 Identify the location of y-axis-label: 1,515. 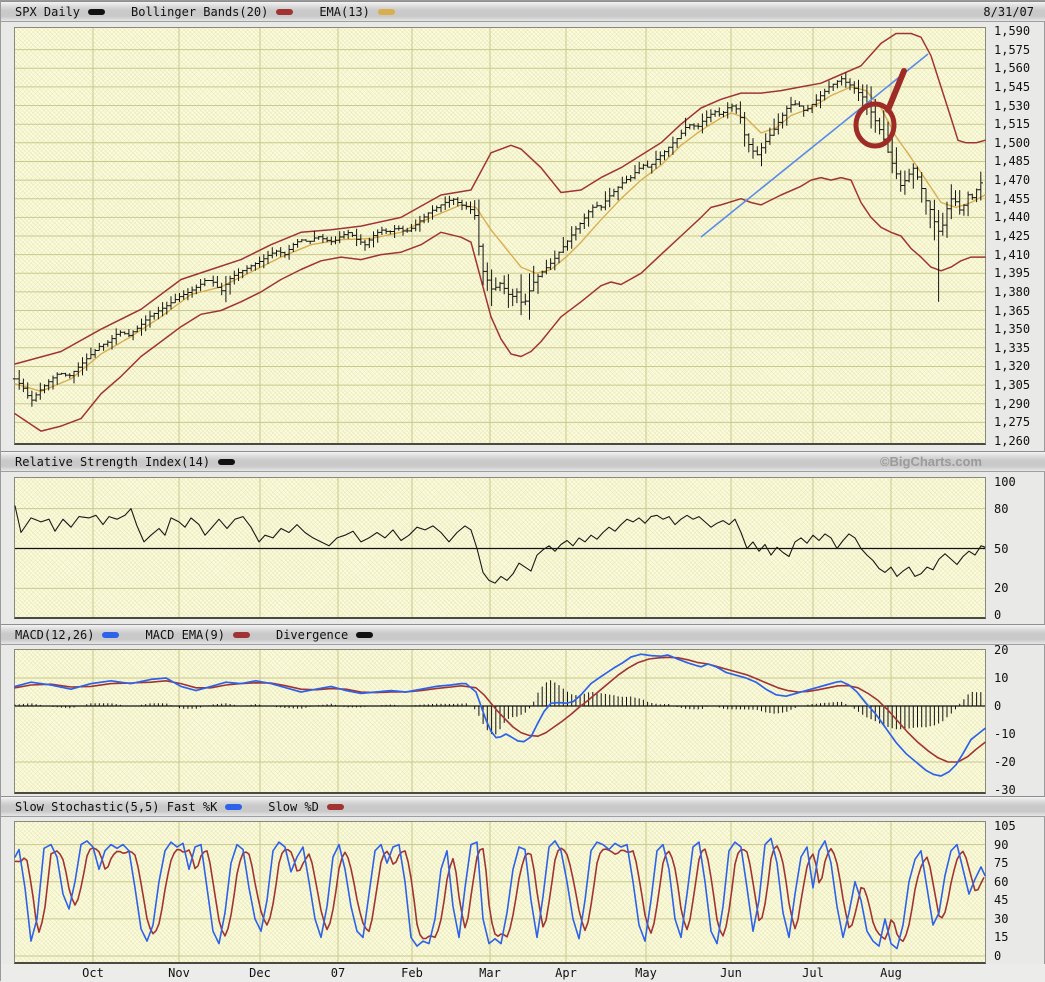
(1012, 124).